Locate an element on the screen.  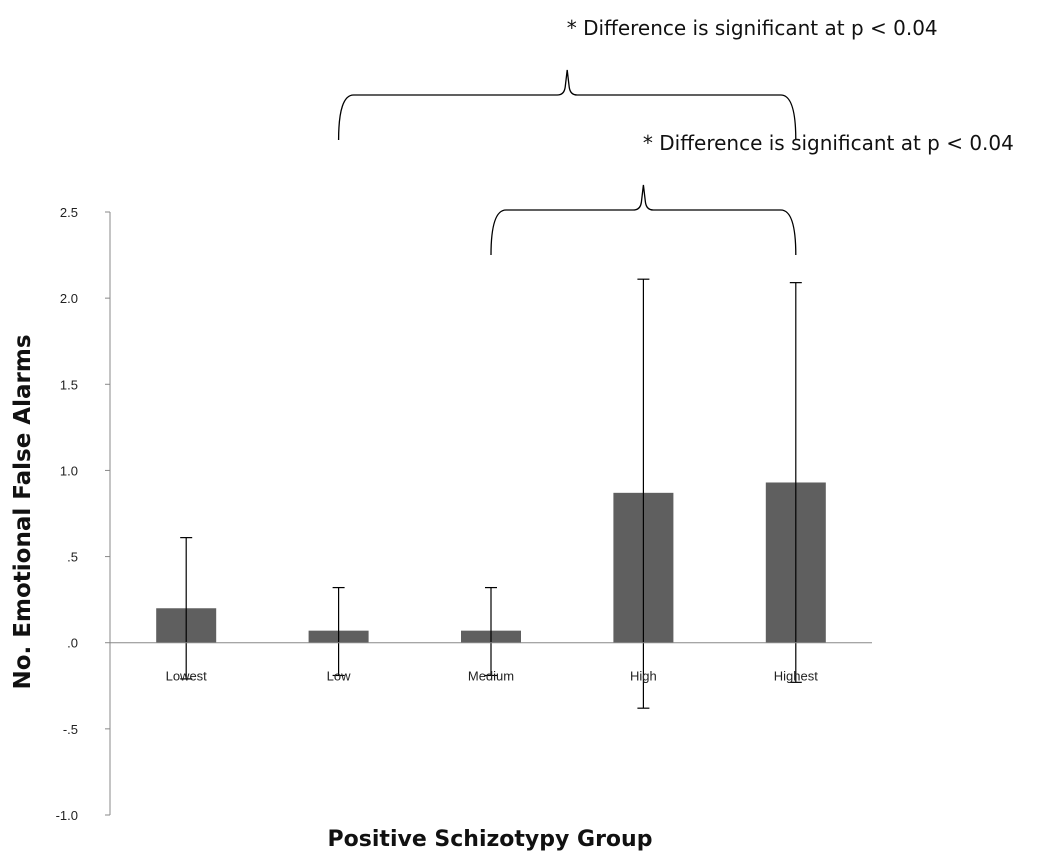
y-tick-label: -1.0 is located at coordinates (67, 815).